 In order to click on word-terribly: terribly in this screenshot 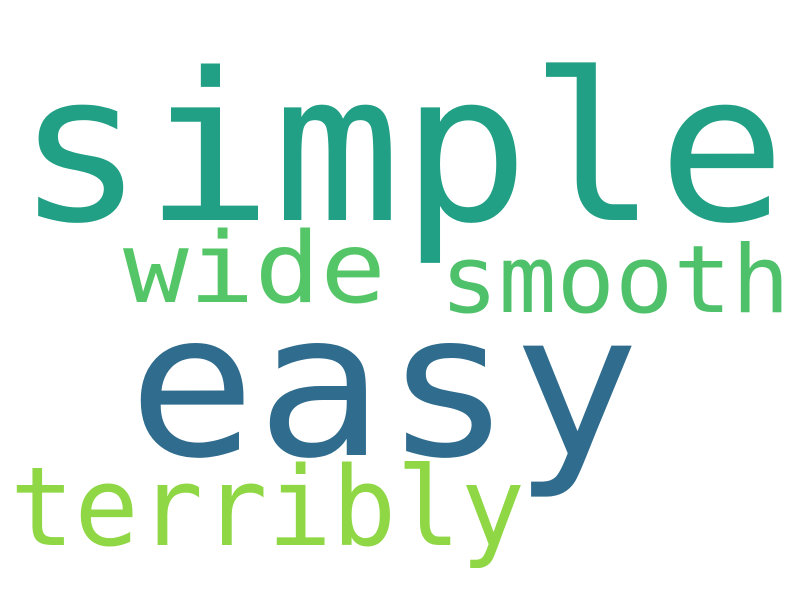, I will do `click(267, 507)`.